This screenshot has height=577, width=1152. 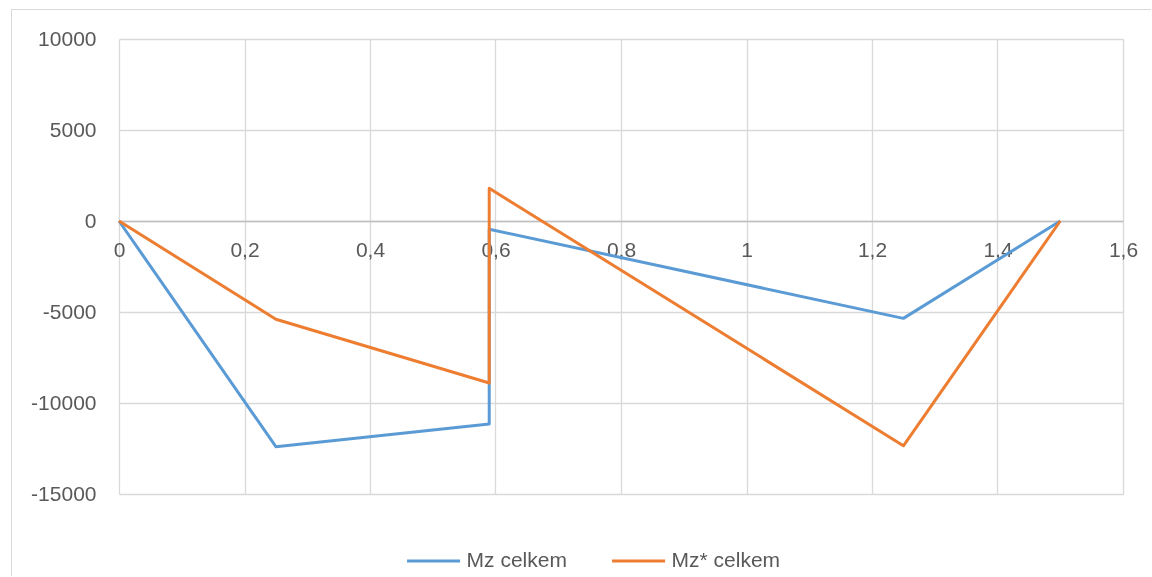 I want to click on y-tick-label: 10000, so click(x=67, y=38).